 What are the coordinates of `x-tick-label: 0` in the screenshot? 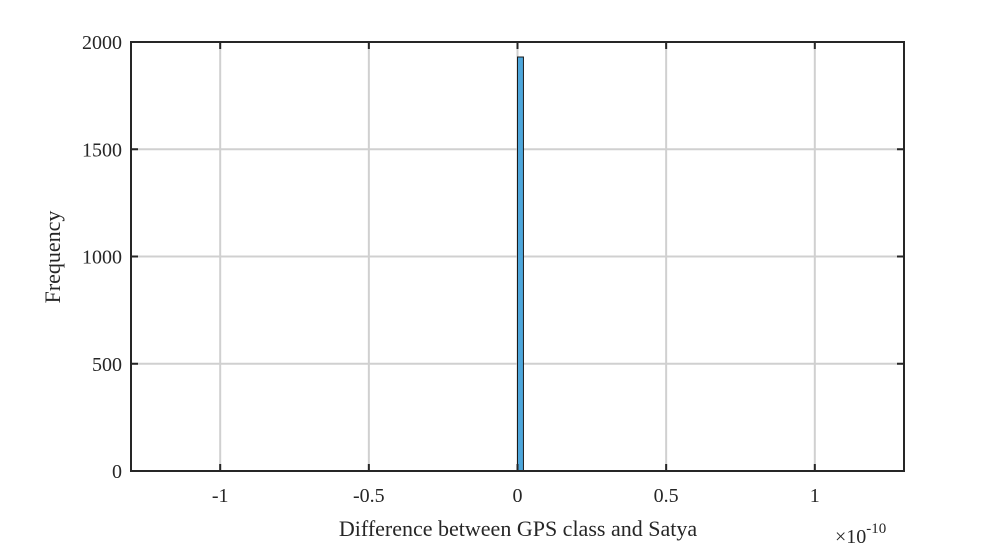 It's located at (518, 496).